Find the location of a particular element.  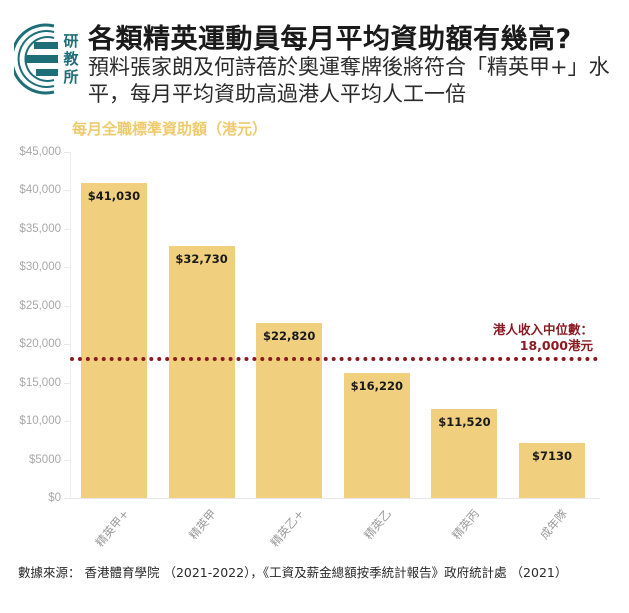

y-tick-label: $0 is located at coordinates (54, 498).